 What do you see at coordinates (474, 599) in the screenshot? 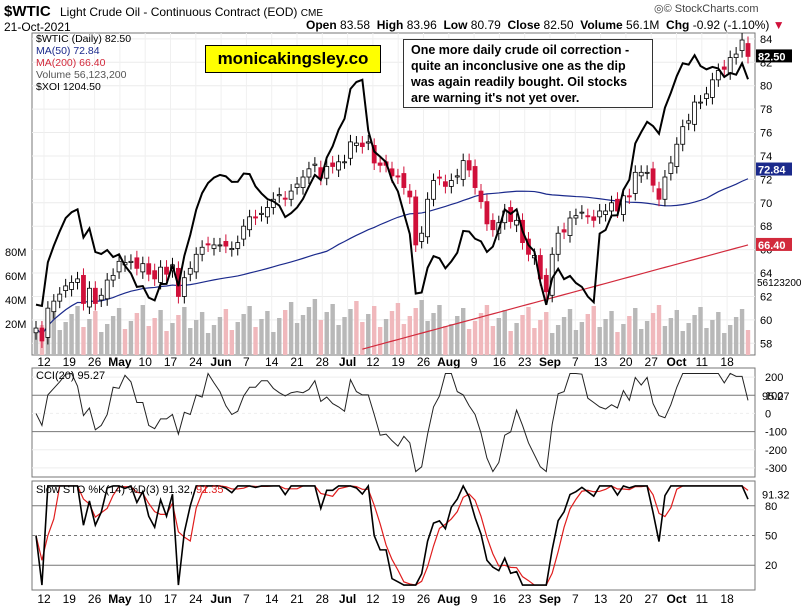
I see `time-tick-label: 9` at bounding box center [474, 599].